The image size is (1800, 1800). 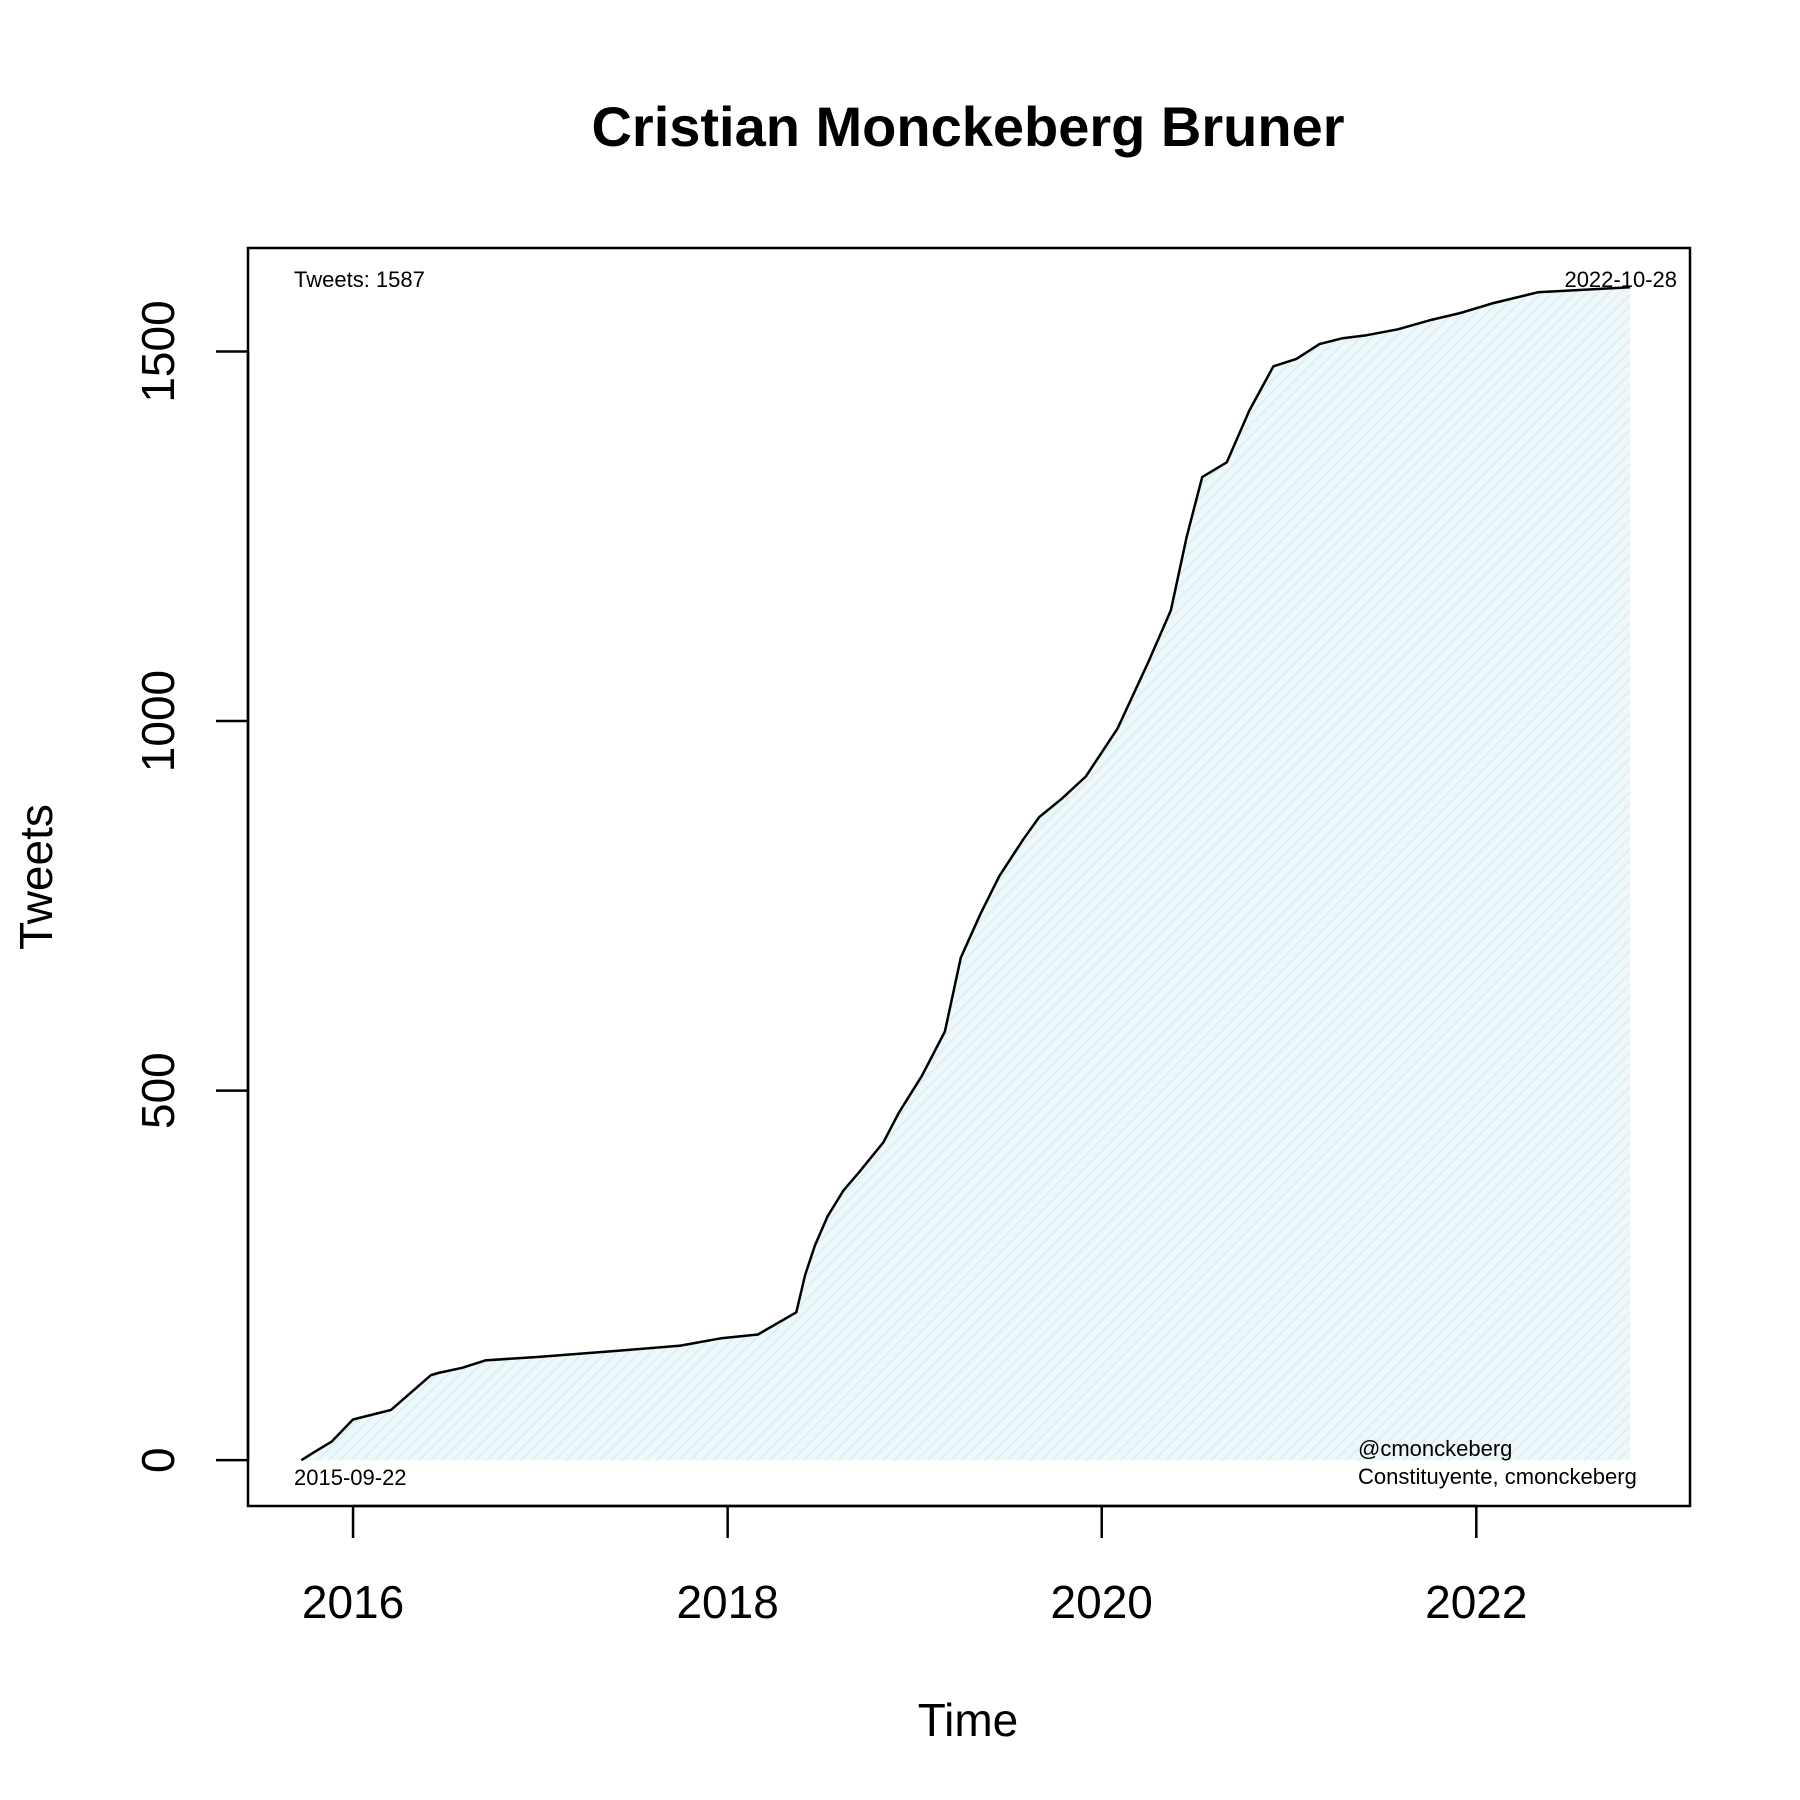 What do you see at coordinates (1435, 1448) in the screenshot?
I see `handle-label: @cmonckeberg` at bounding box center [1435, 1448].